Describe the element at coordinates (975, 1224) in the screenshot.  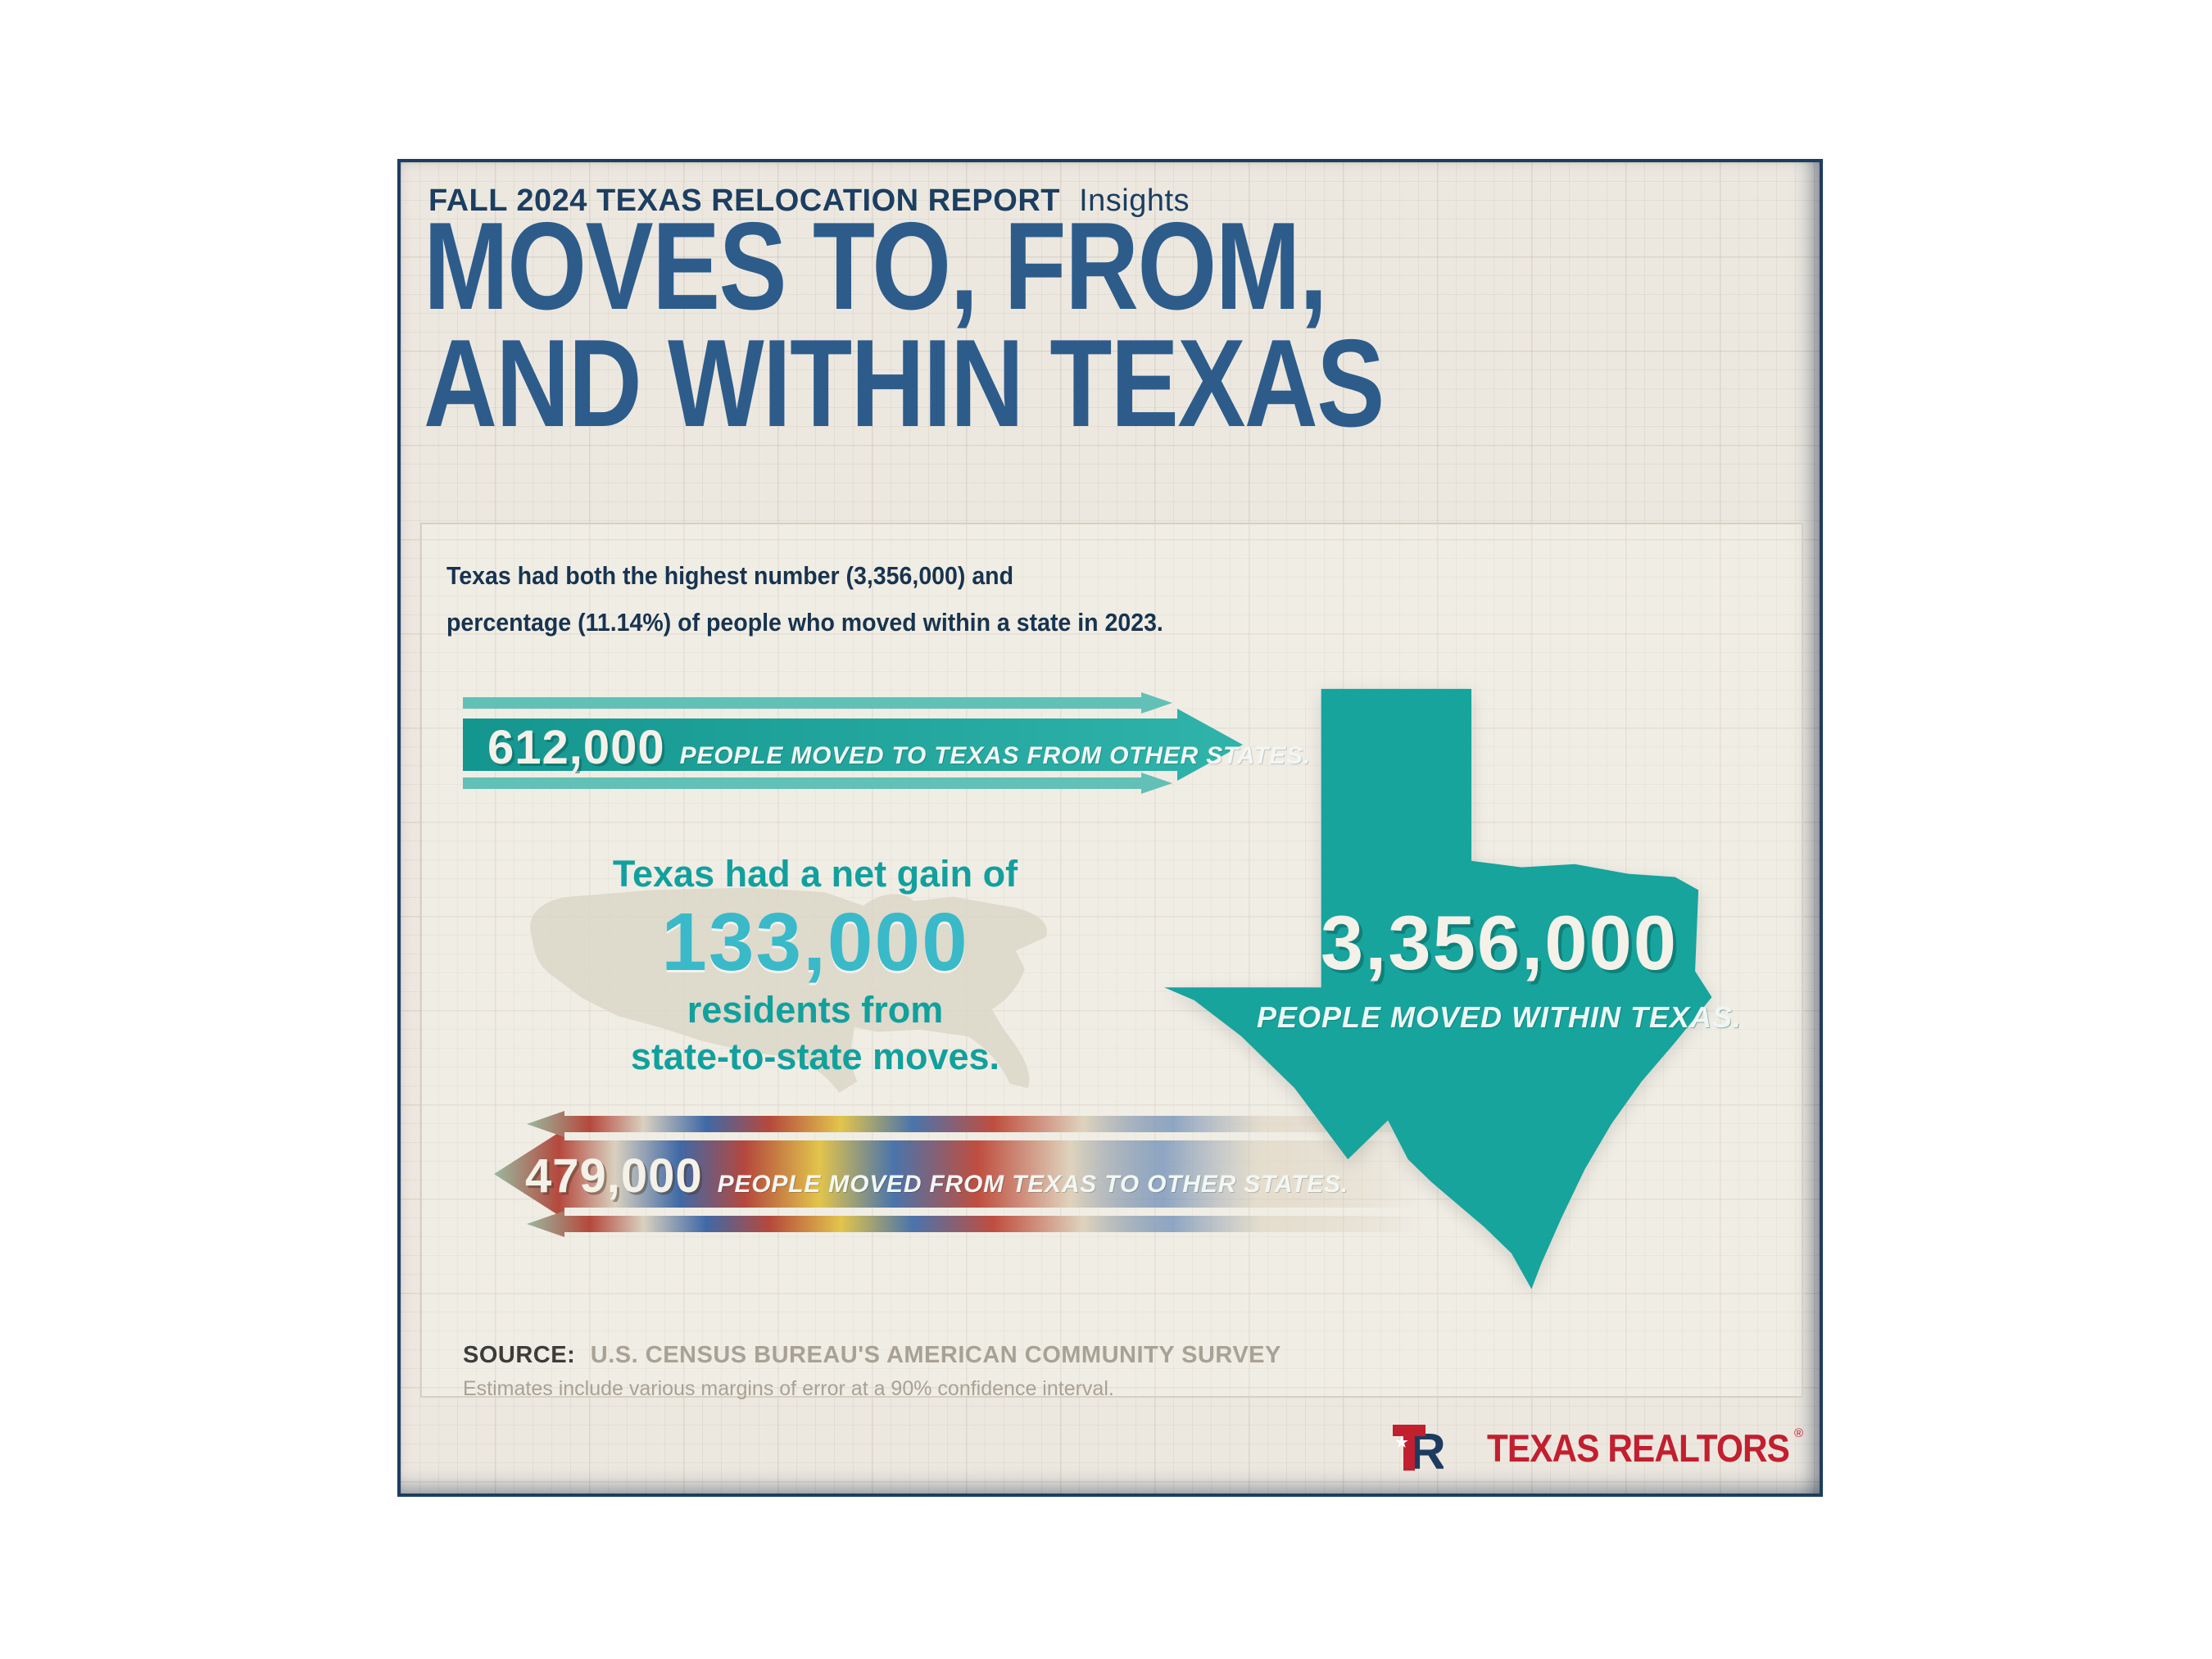
I see `left-arrow-bottom-stripe` at that location.